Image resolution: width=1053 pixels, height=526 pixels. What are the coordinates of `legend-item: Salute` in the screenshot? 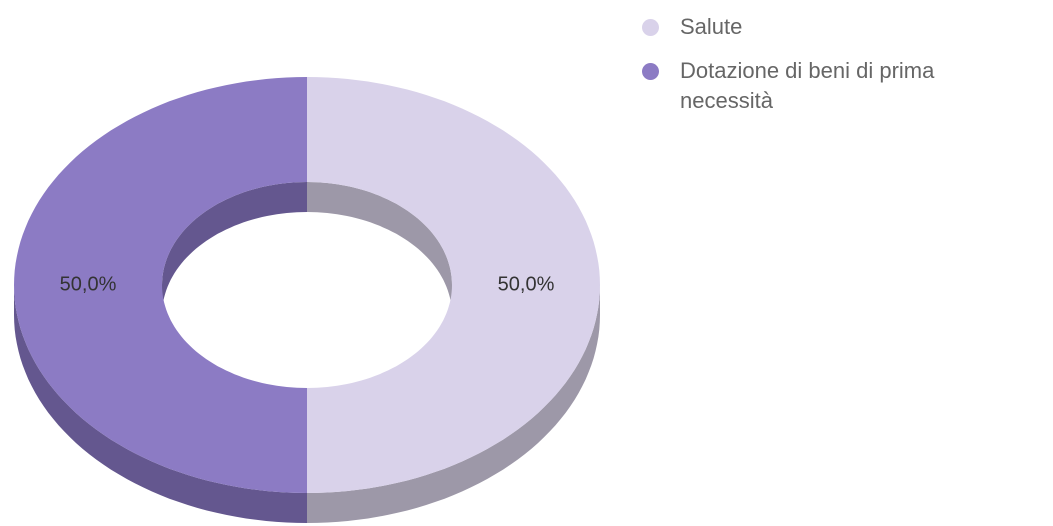 It's located at (810, 27).